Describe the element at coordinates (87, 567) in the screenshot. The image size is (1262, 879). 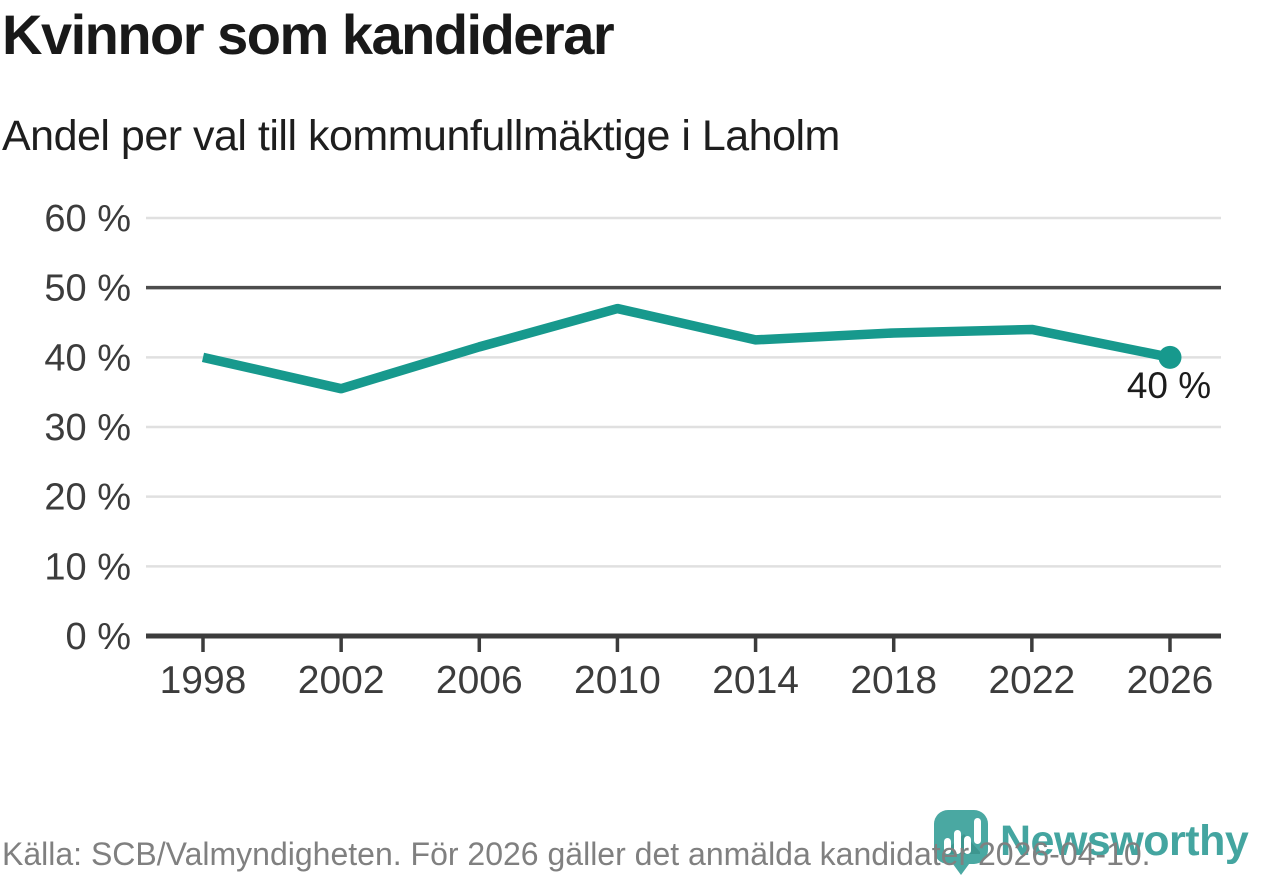
I see `y-tick-label-10: 10 %` at that location.